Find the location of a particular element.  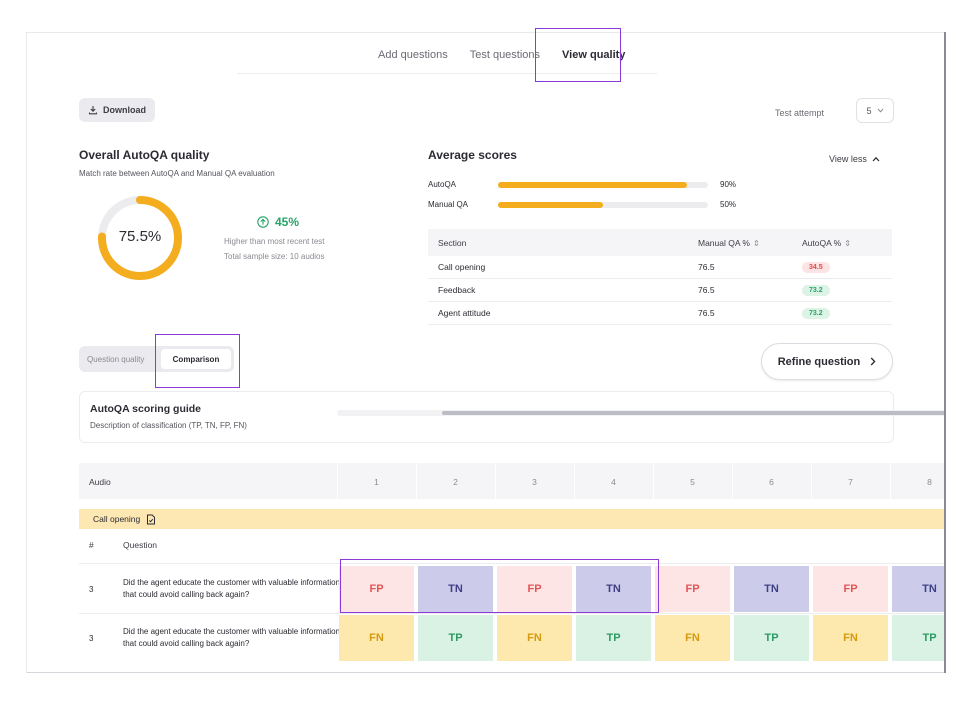

change-caption: Higher than most recent test is located at coordinates (274, 241).